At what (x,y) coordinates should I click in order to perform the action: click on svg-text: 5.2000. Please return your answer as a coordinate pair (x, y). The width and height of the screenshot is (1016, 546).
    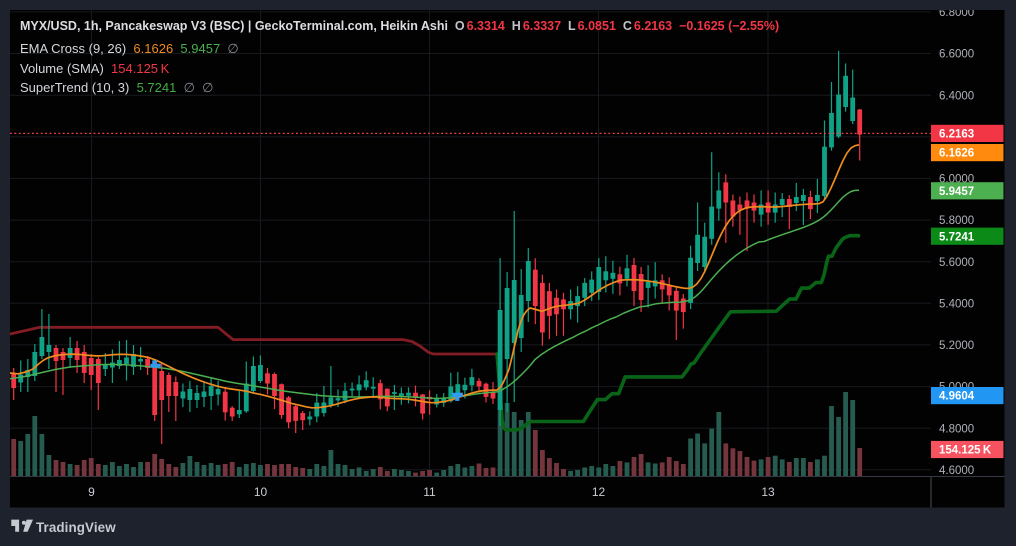
    Looking at the image, I should click on (956, 346).